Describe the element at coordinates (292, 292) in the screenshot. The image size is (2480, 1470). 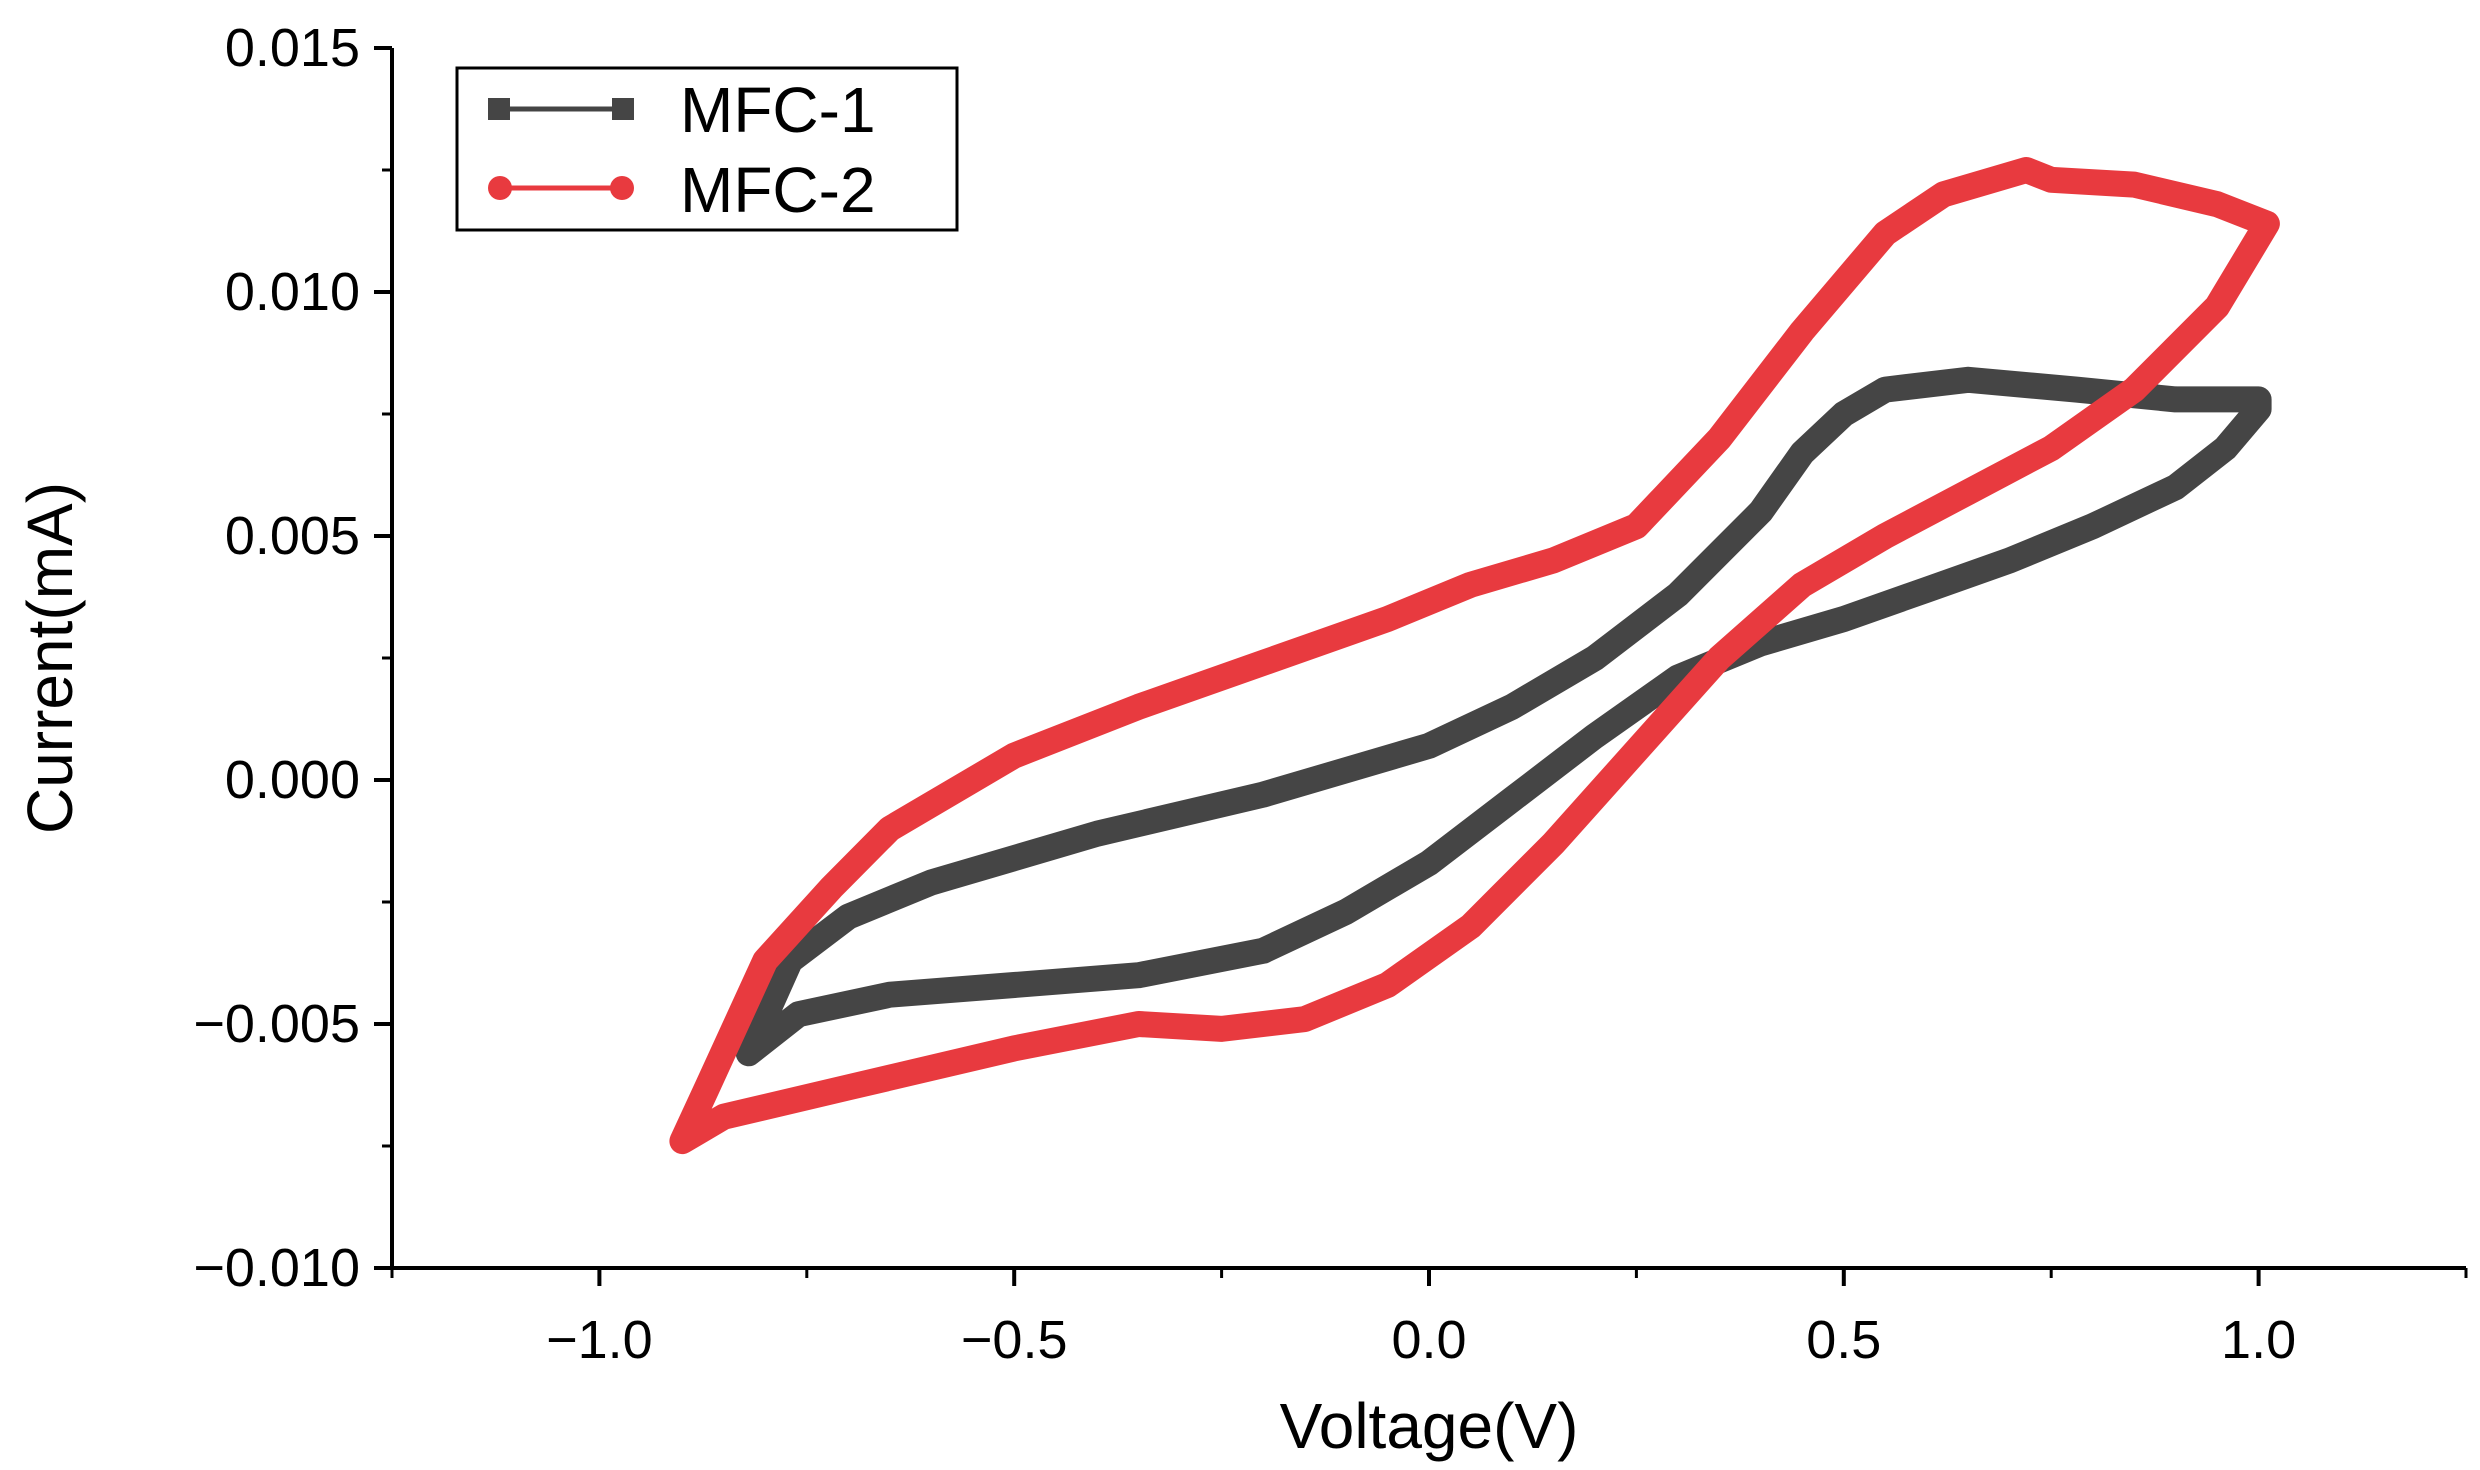
I see `y-tick-label: 0.010` at that location.